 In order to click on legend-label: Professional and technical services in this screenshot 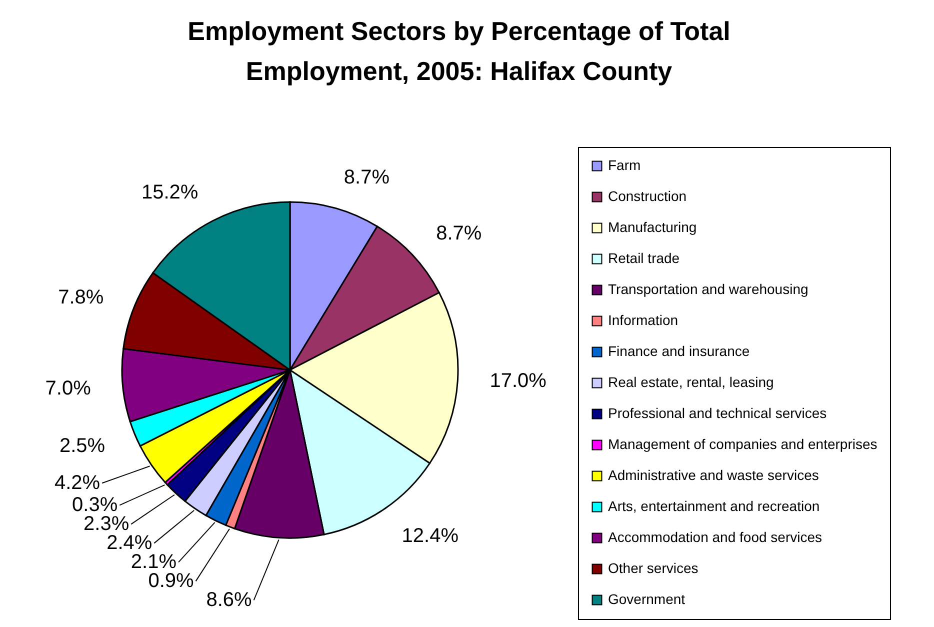, I will do `click(717, 413)`.